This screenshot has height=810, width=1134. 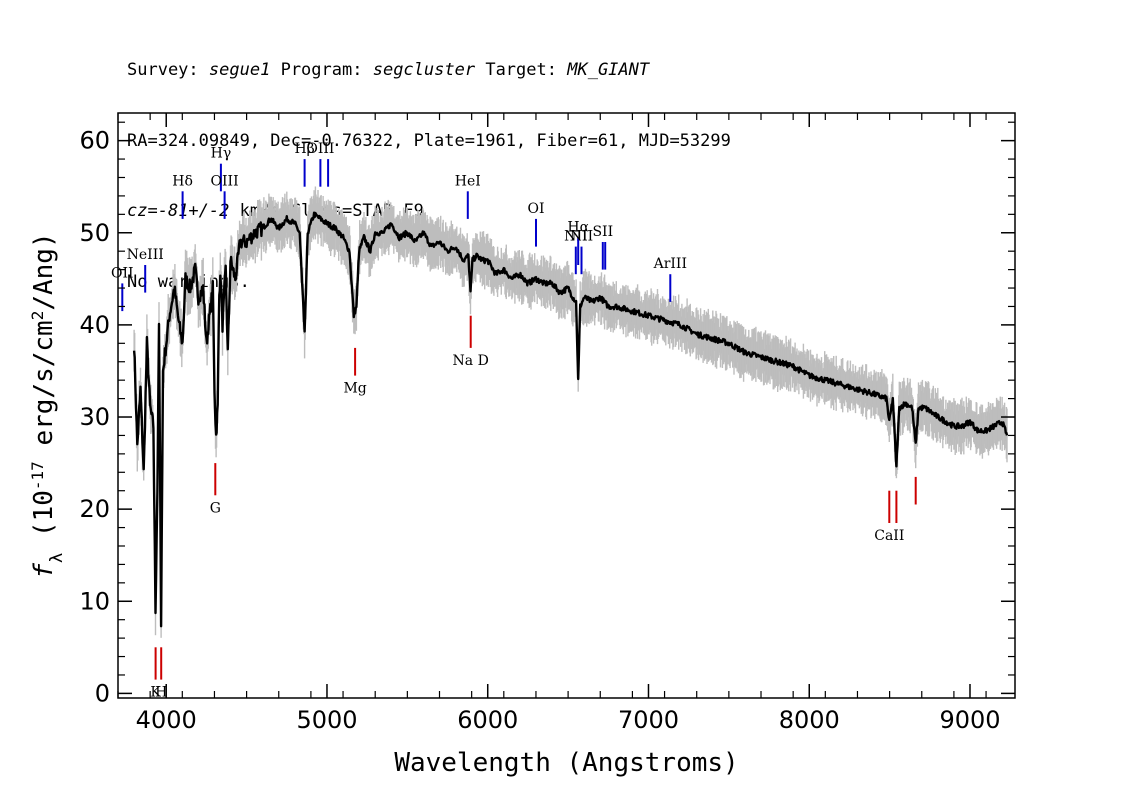 I want to click on line-label: Hγ, so click(x=221, y=154).